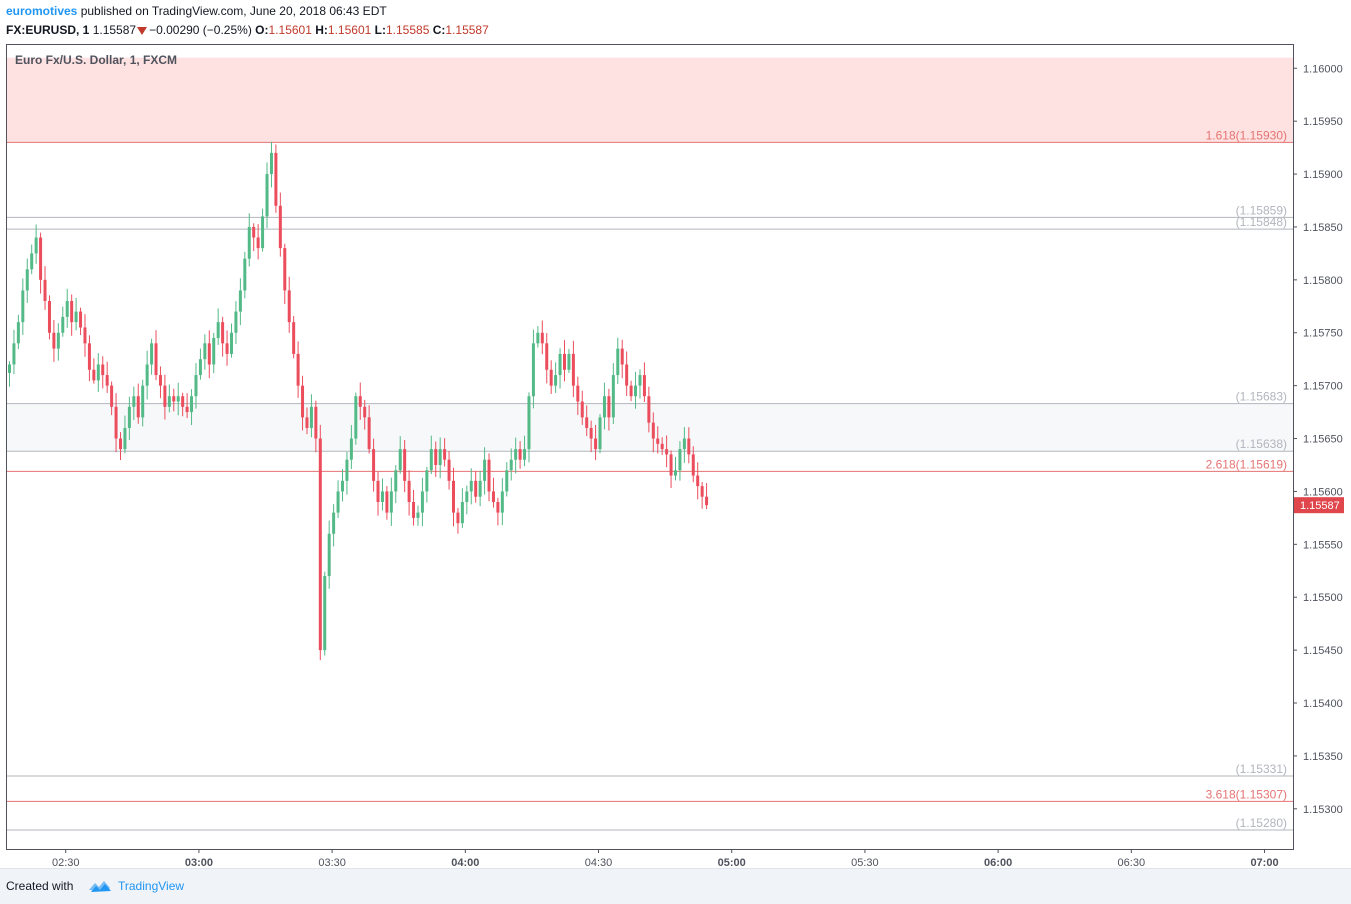 Image resolution: width=1351 pixels, height=904 pixels. I want to click on low-value: 1.15585, so click(407, 30).